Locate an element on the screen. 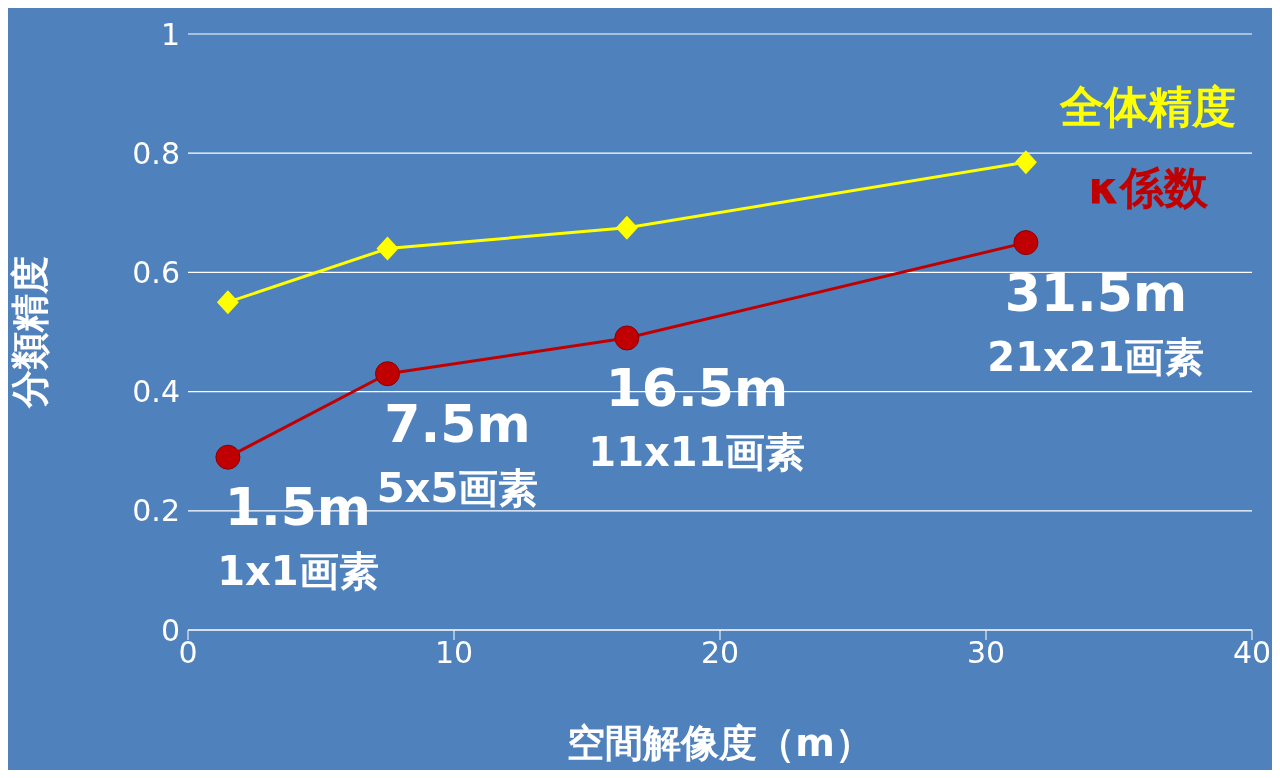 The height and width of the screenshot is (778, 1280). y-tick-label: 1 is located at coordinates (170, 34).